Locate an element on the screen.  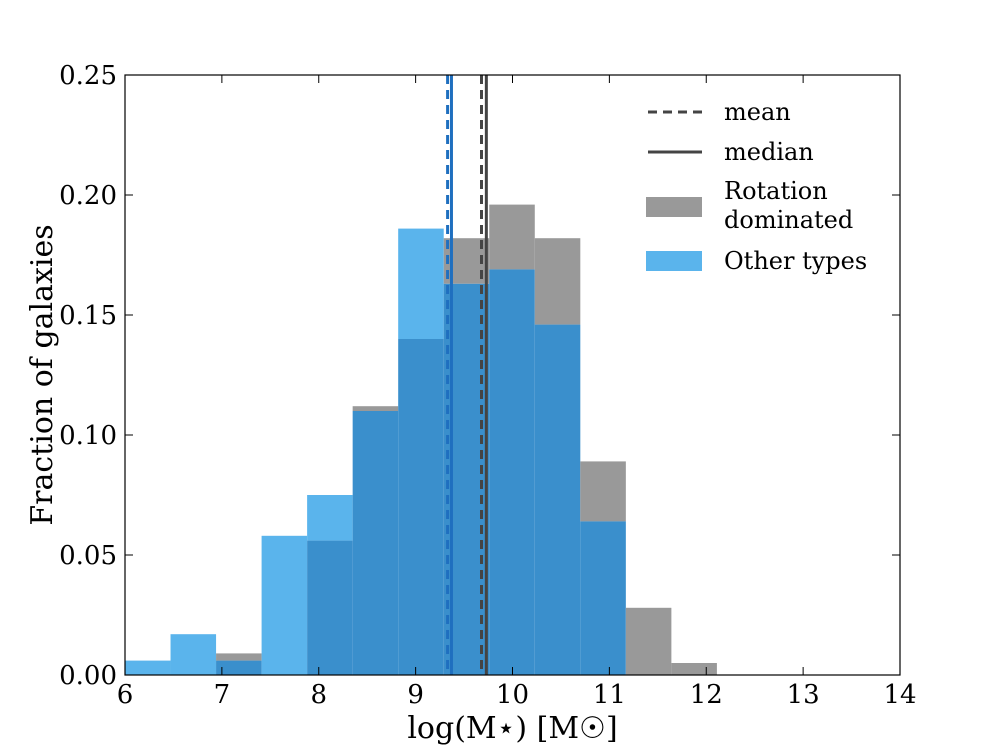
legend-other-swatch is located at coordinates (674, 261).